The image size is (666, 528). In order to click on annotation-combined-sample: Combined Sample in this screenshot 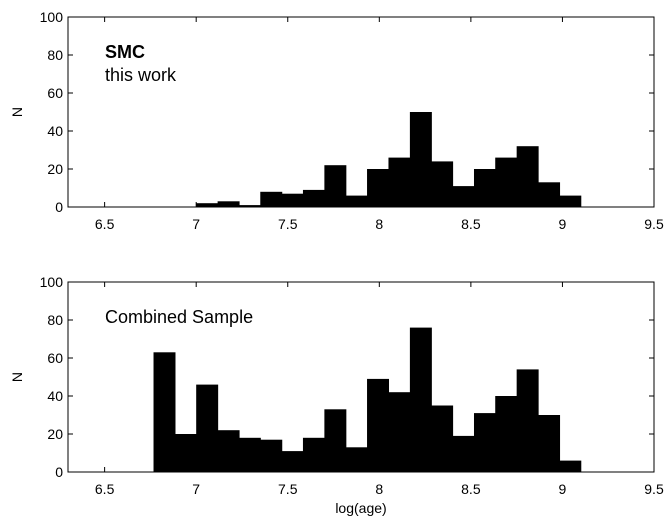, I will do `click(179, 317)`.